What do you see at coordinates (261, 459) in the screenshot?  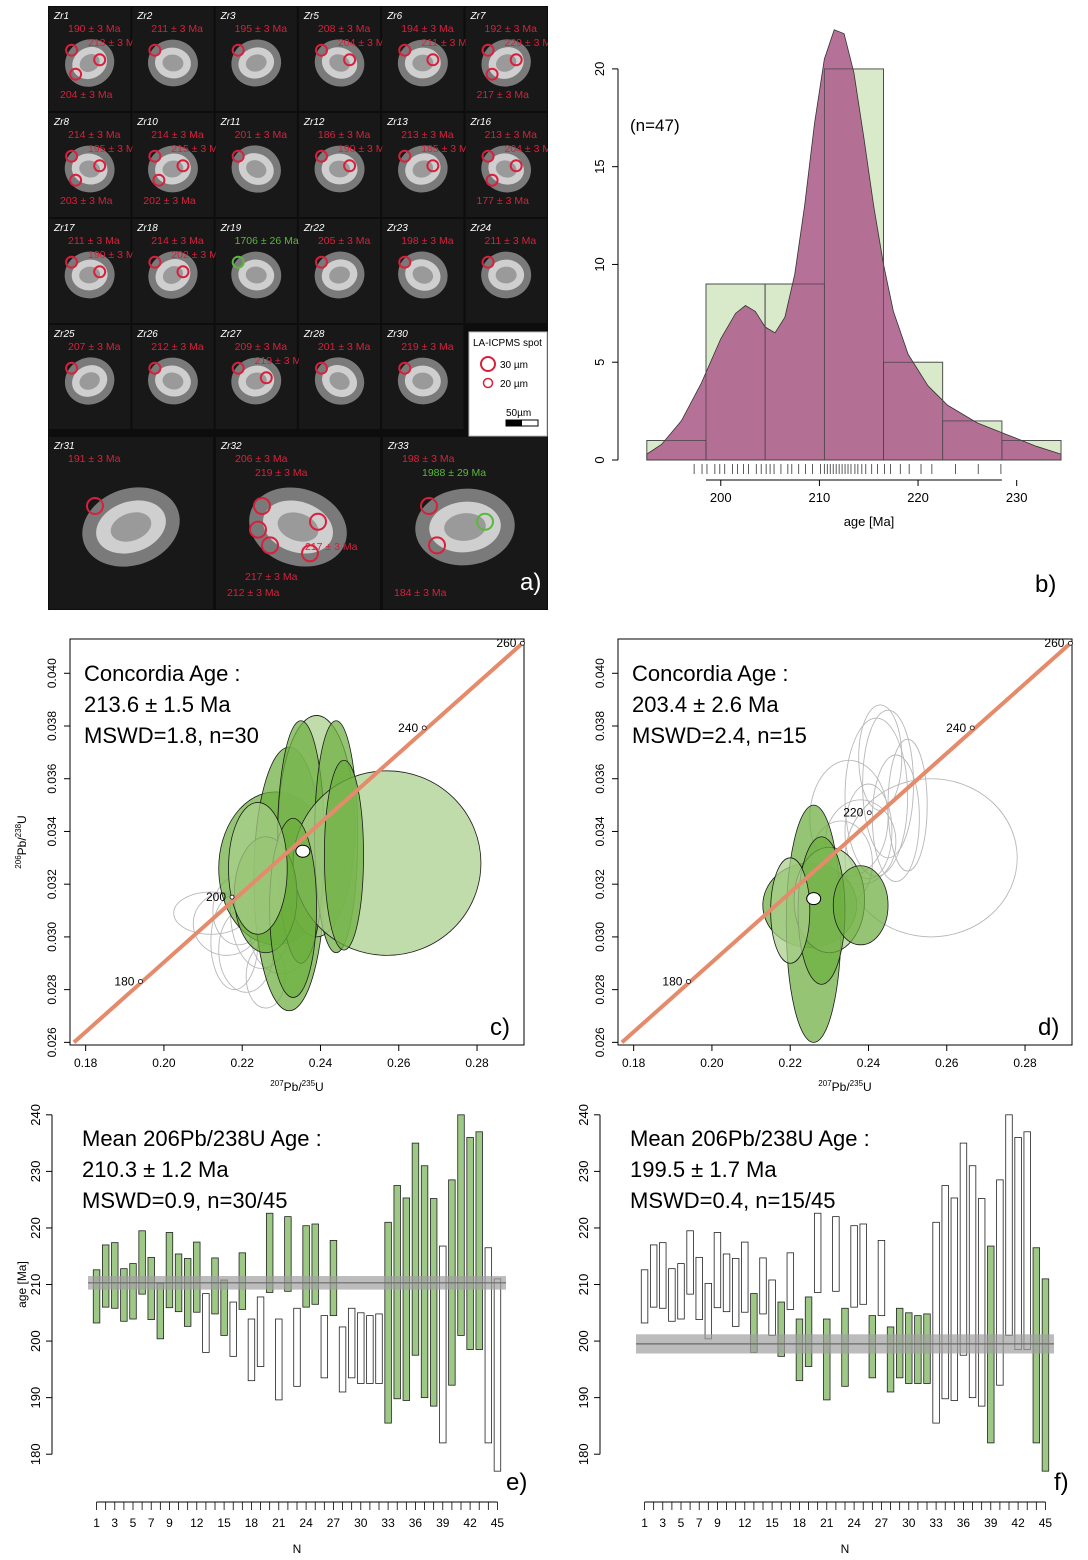 I see `spot-age-label: 206 ± 3 Ma` at bounding box center [261, 459].